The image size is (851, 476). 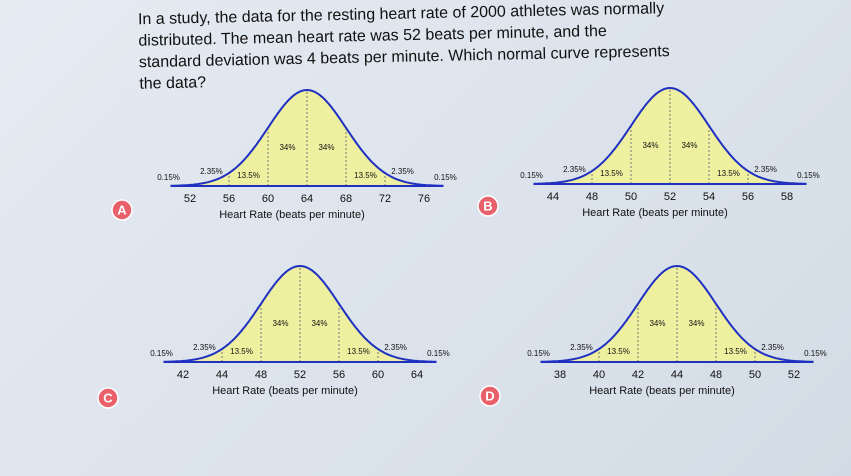 I want to click on tick-label: 38, so click(x=560, y=375).